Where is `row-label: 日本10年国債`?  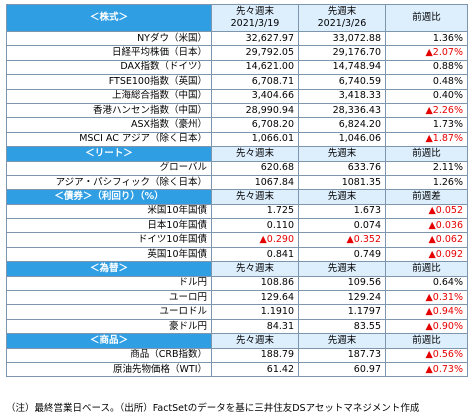
row-label: 日本10年国債 is located at coordinates (109, 226).